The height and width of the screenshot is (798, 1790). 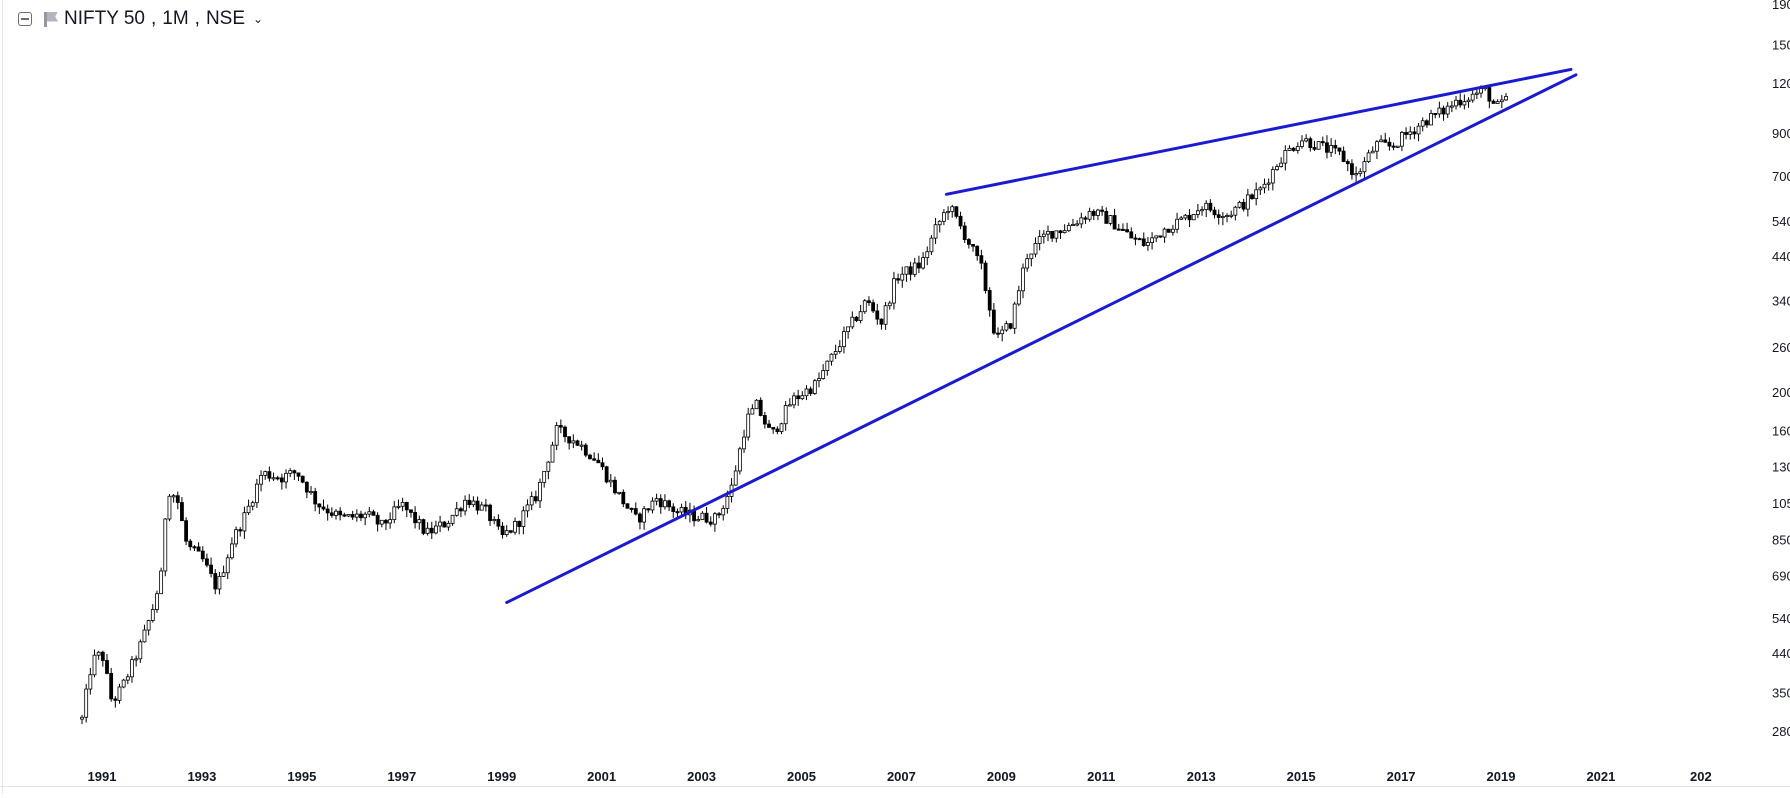 What do you see at coordinates (401, 776) in the screenshot?
I see `time-tick-label: 1997` at bounding box center [401, 776].